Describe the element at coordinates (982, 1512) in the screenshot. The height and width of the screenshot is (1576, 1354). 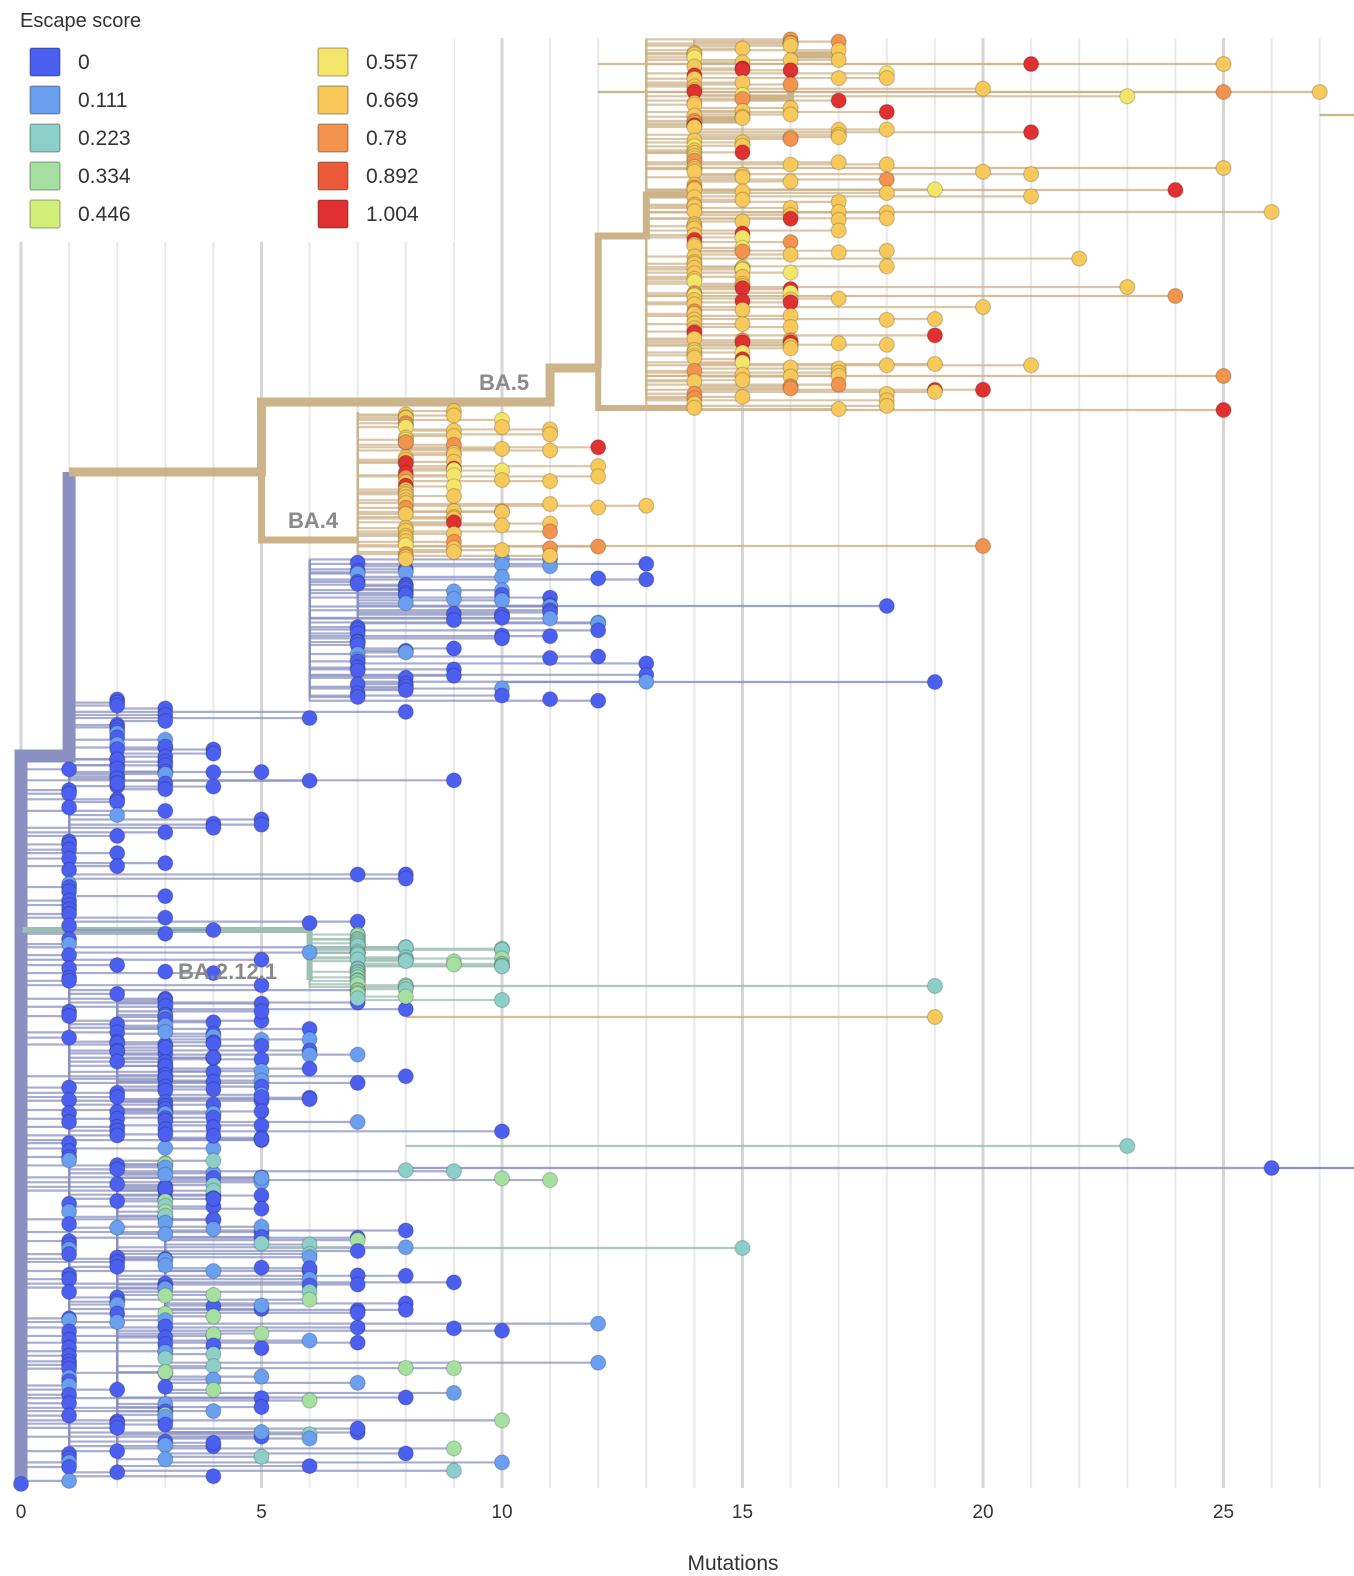
I see `x-tick-label: 20` at that location.